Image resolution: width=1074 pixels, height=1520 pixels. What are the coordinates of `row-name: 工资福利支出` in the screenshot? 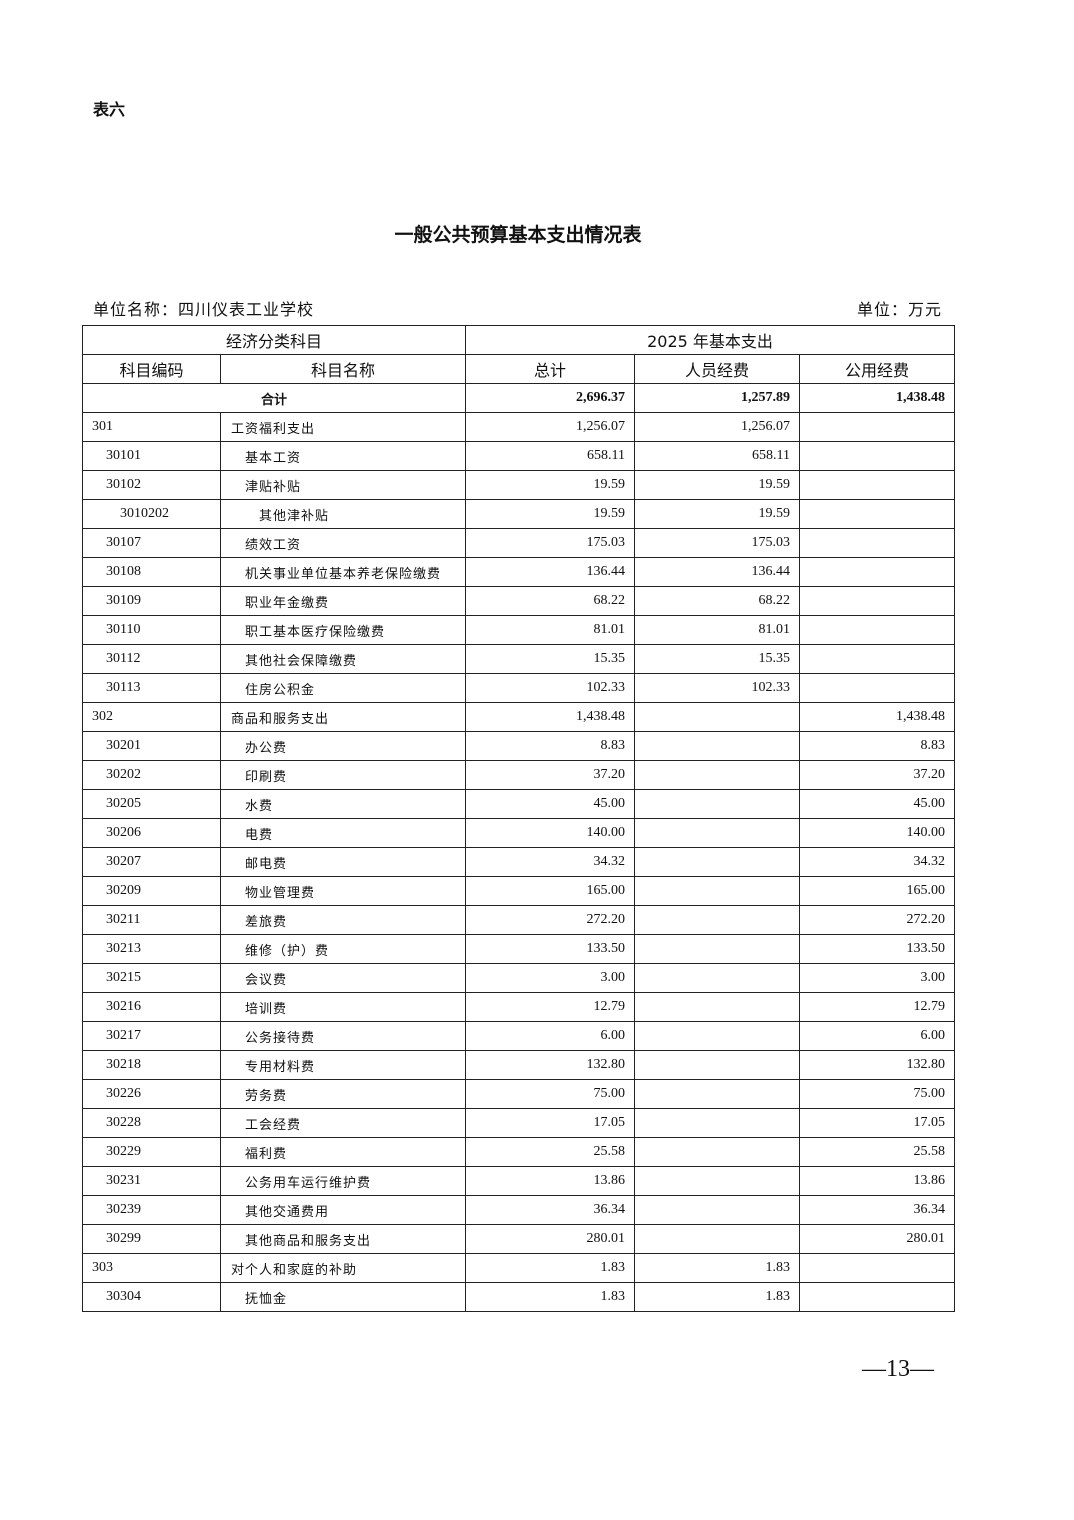 It's located at (343, 427).